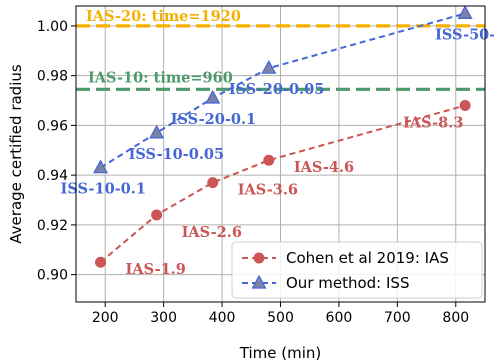  Describe the element at coordinates (163, 16) in the screenshot. I see `reference-line-label: IAS-20: time=1920` at that location.